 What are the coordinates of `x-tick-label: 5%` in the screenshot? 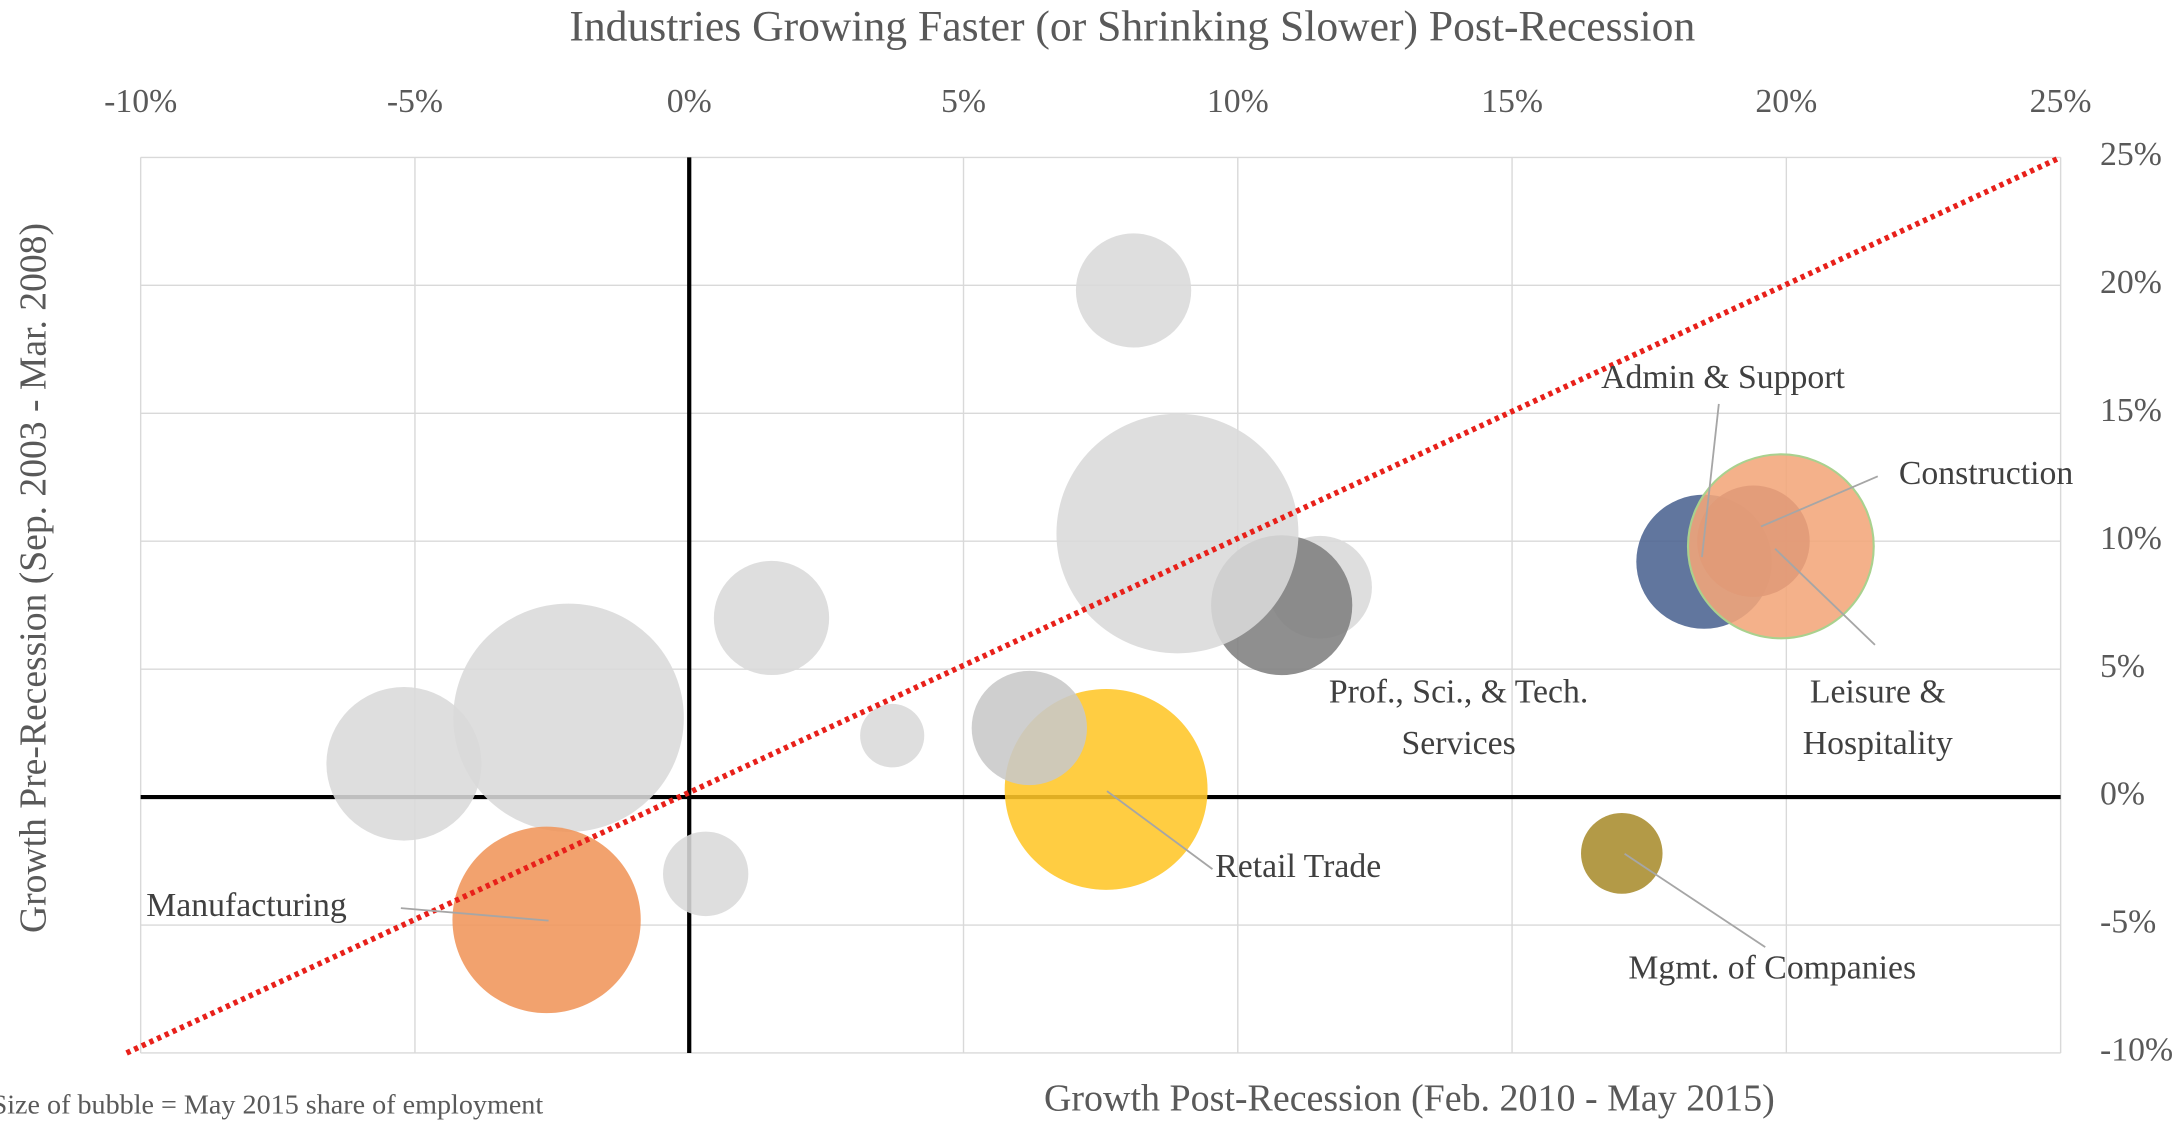 It's located at (963, 101).